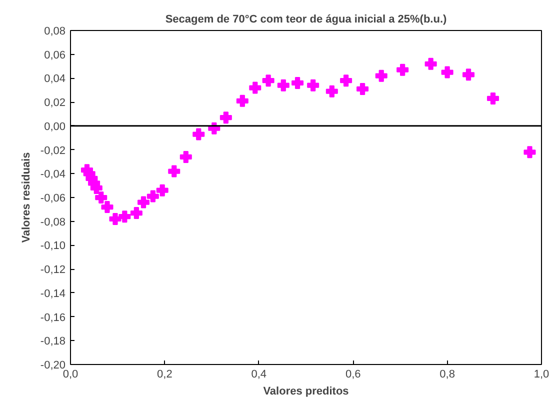  I want to click on y-tick-label: -0,12, so click(53, 270).